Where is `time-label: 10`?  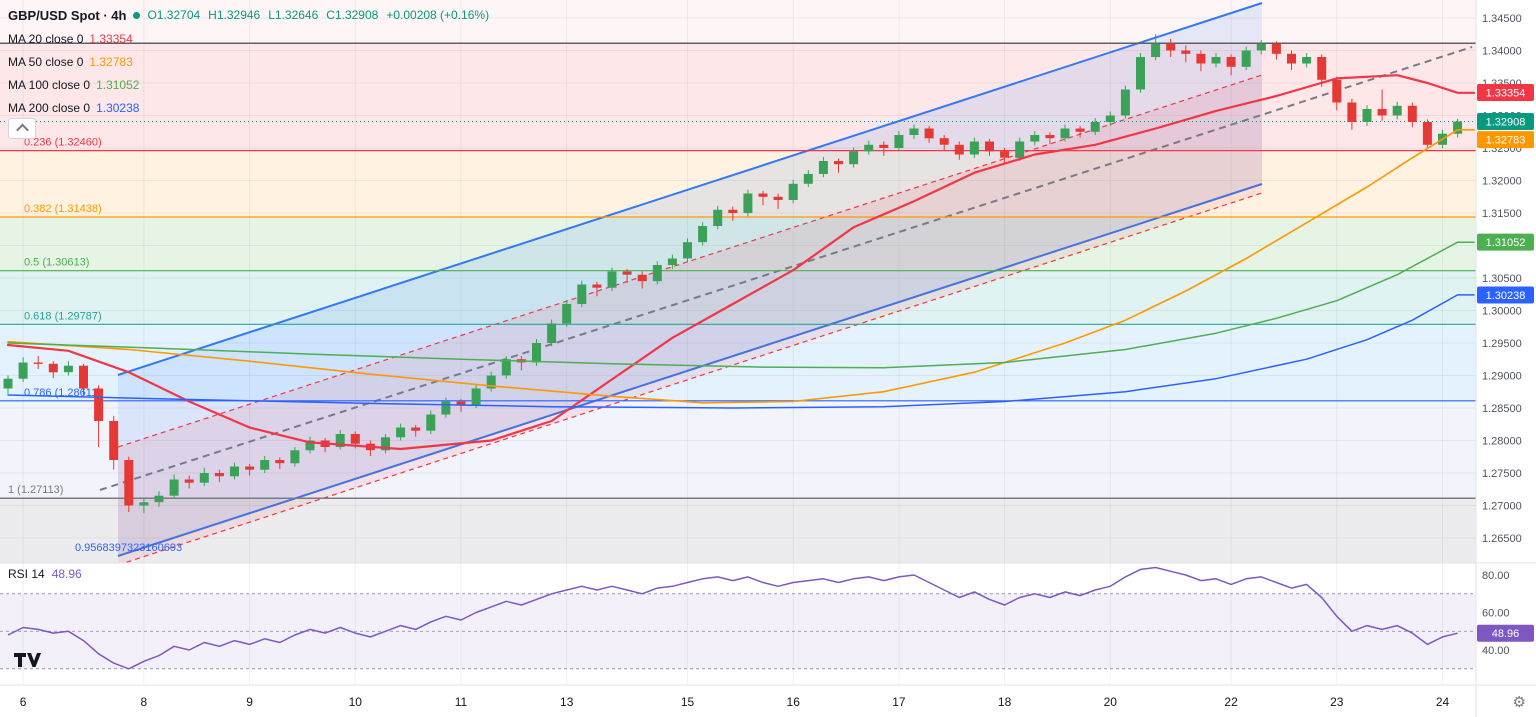
time-label: 10 is located at coordinates (356, 702).